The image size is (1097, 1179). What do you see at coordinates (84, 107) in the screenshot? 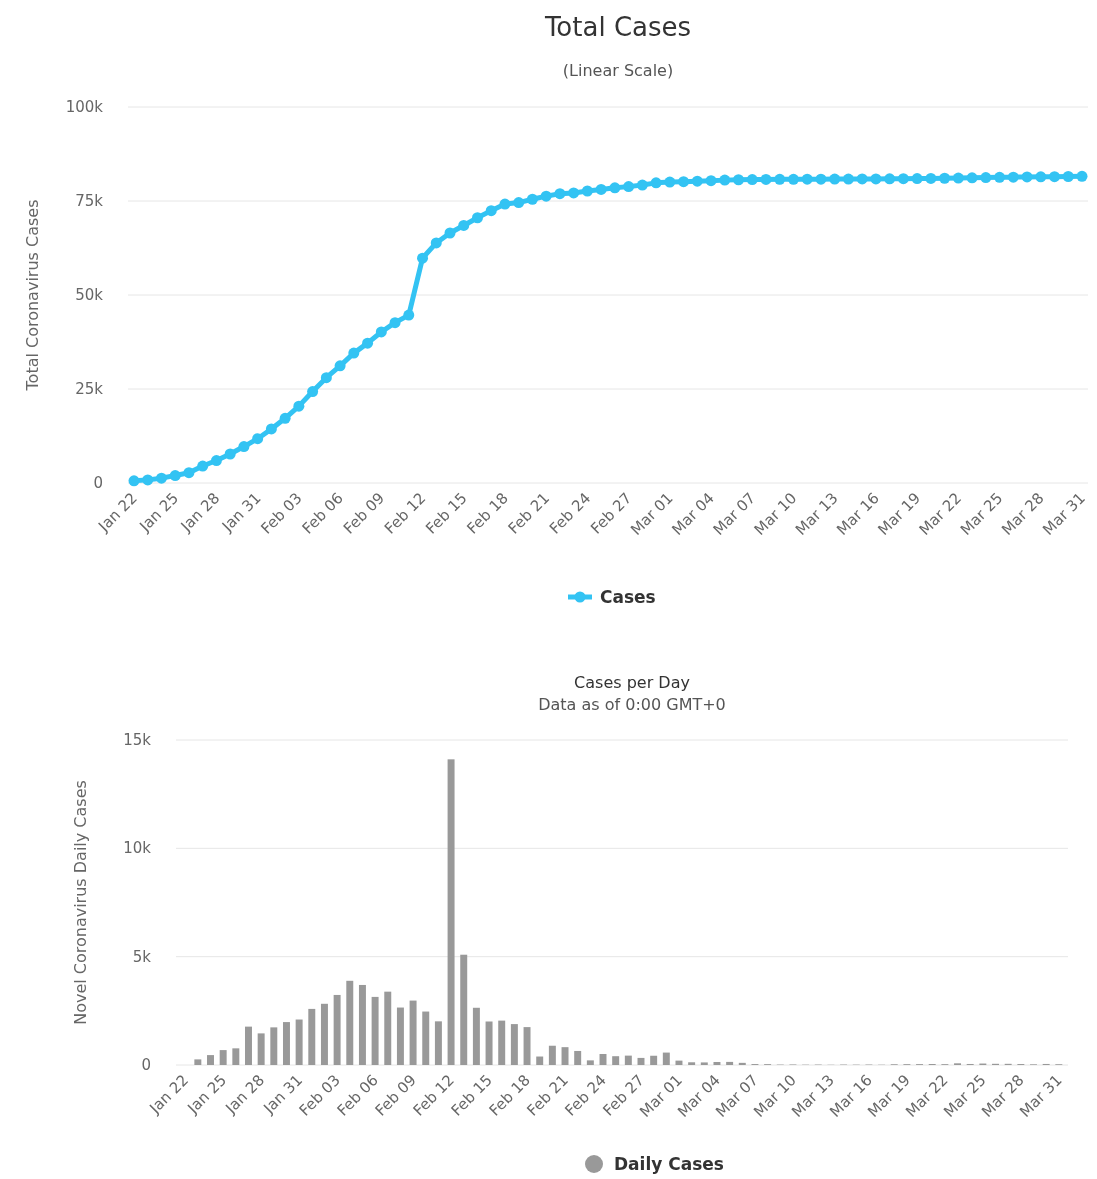
I see `y-tick-label: 100k` at bounding box center [84, 107].